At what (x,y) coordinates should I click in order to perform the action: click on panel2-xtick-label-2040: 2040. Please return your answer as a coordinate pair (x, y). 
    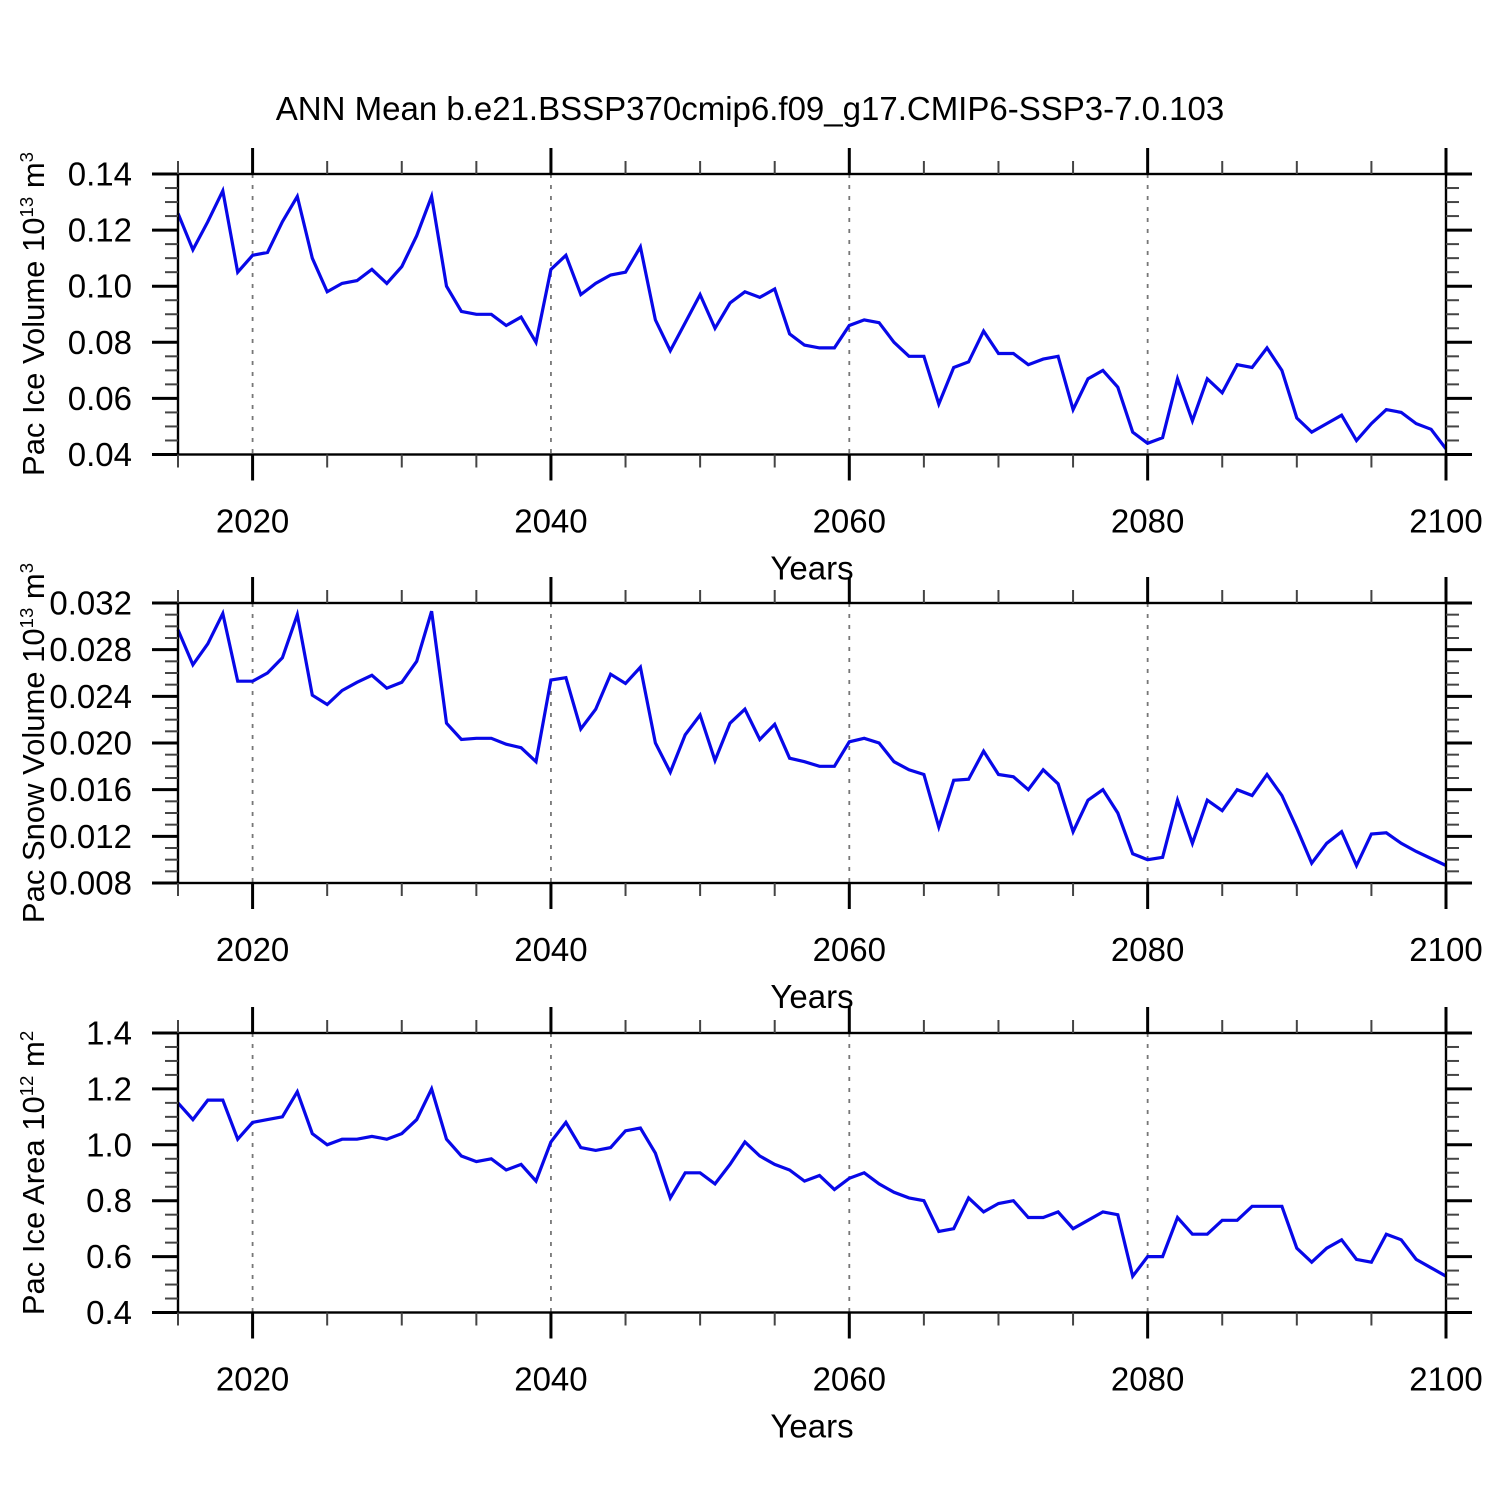
    Looking at the image, I should click on (550, 949).